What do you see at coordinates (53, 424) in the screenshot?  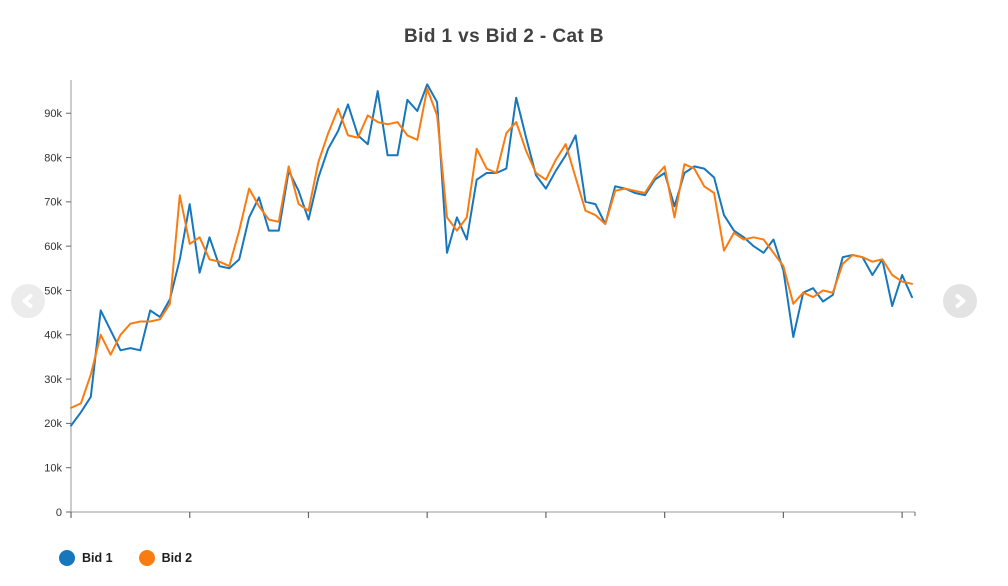 I see `y-tick-label: 20k` at bounding box center [53, 424].